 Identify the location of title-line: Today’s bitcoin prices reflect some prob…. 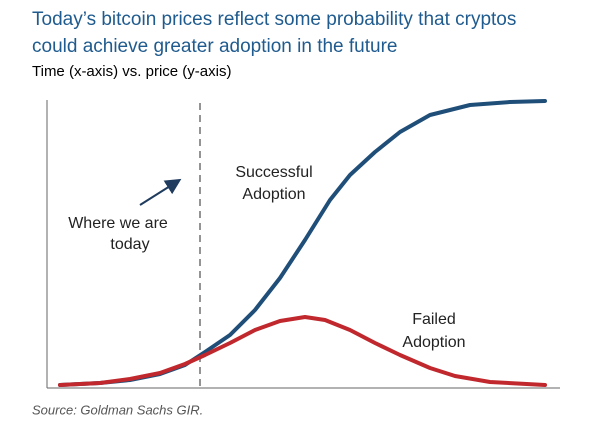
(274, 19).